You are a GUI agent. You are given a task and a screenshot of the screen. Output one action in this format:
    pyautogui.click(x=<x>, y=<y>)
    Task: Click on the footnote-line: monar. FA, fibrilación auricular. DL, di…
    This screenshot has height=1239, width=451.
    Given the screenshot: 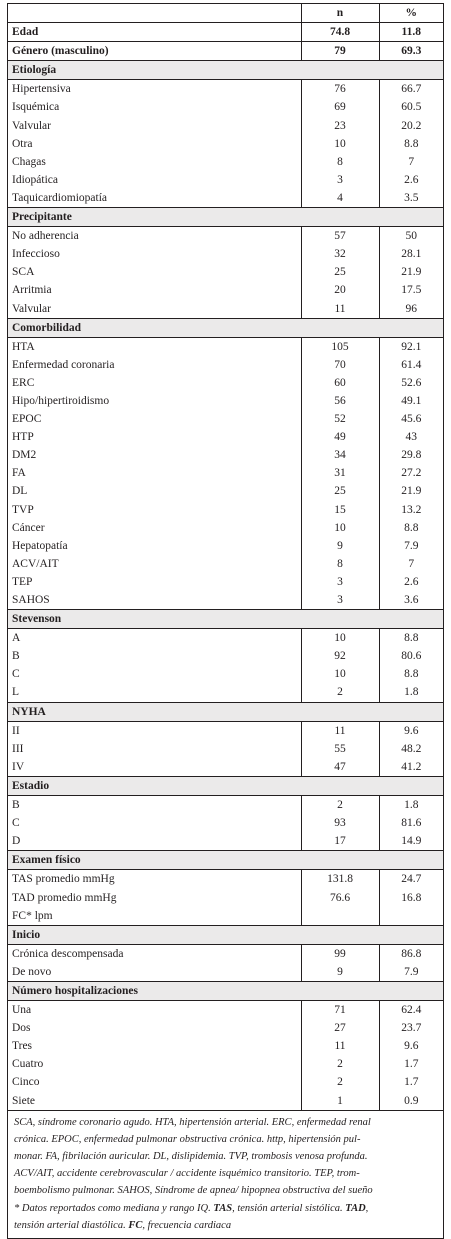 What is the action you would take?
    pyautogui.click(x=191, y=1157)
    